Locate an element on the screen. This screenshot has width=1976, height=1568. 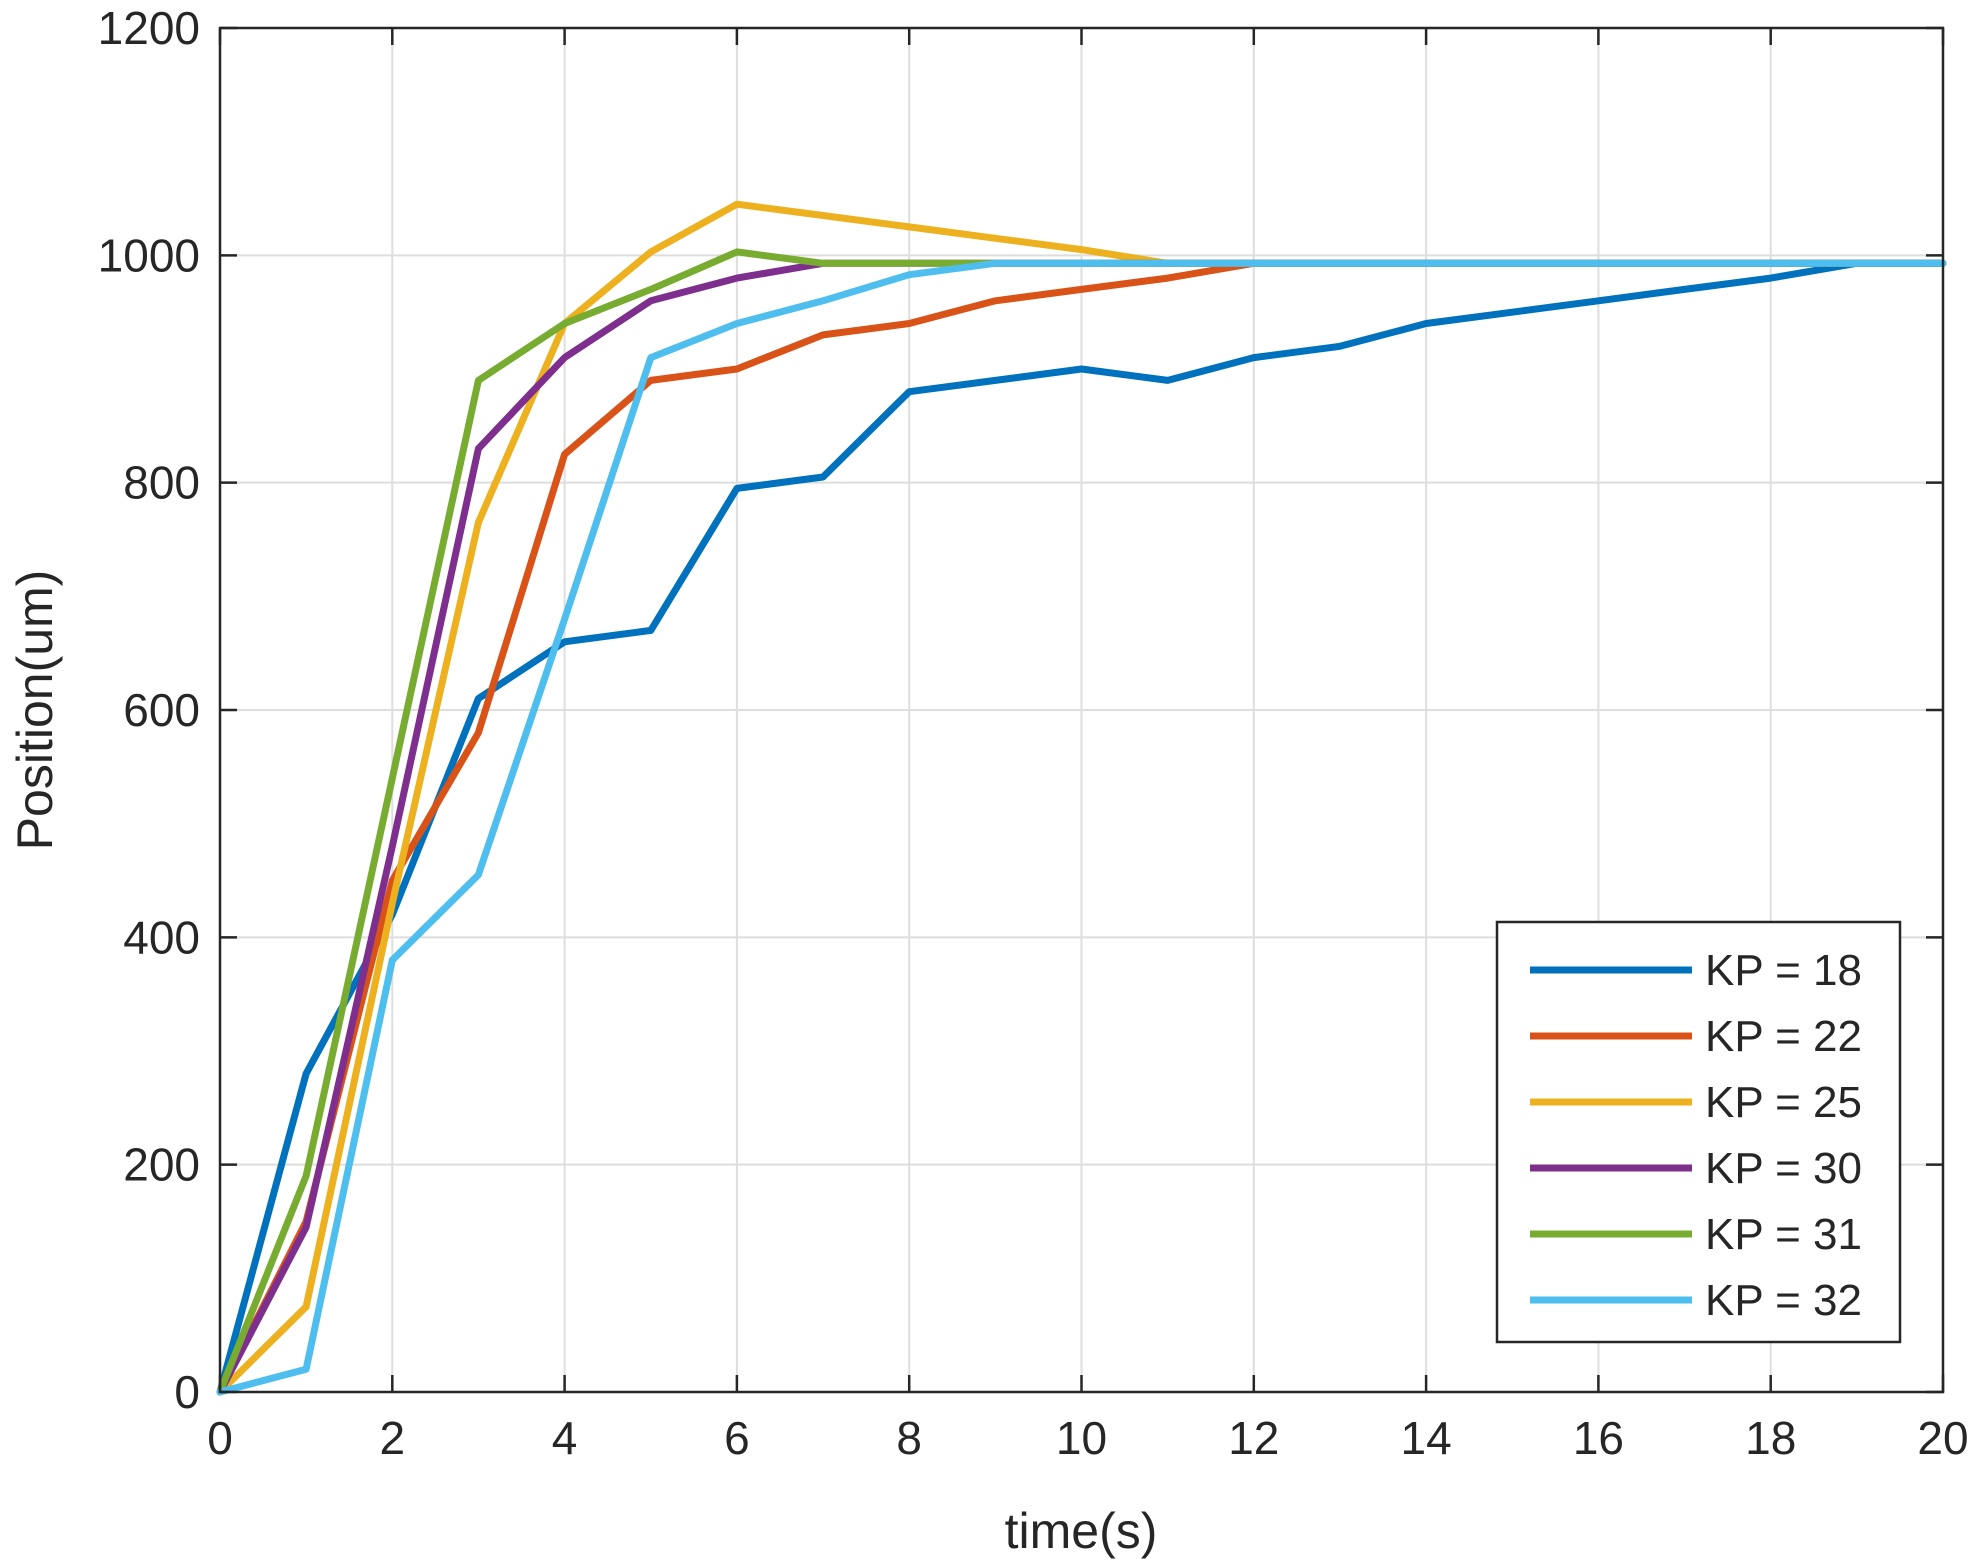
y-tick-label: 0 is located at coordinates (187, 1392).